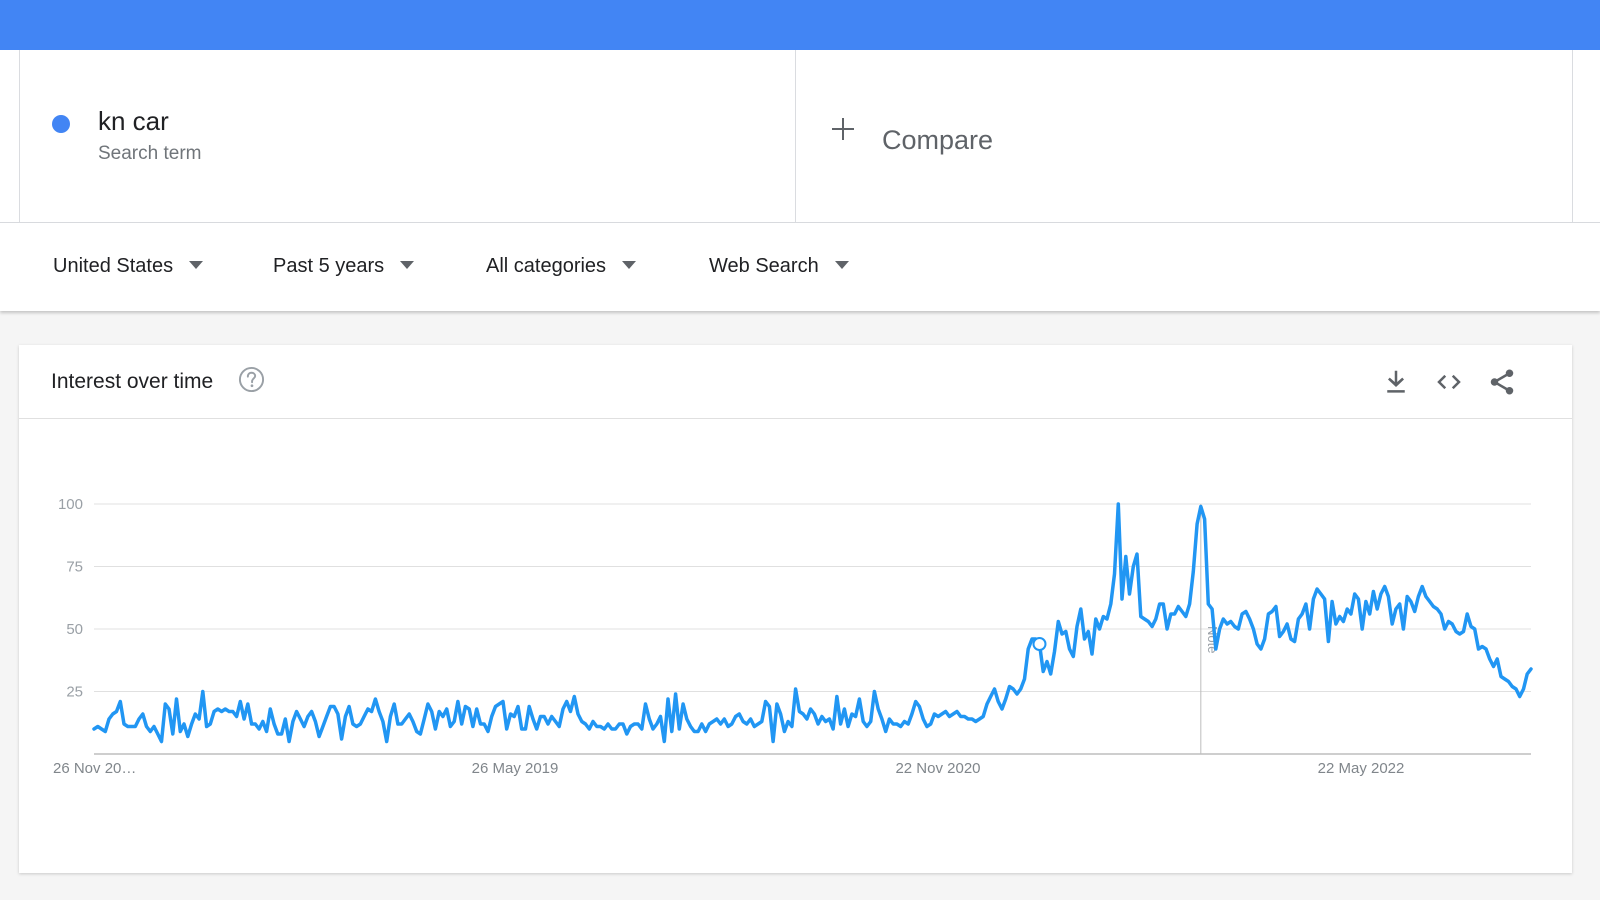 This screenshot has height=900, width=1600. Describe the element at coordinates (150, 153) in the screenshot. I see `search-term-type: Search term` at that location.